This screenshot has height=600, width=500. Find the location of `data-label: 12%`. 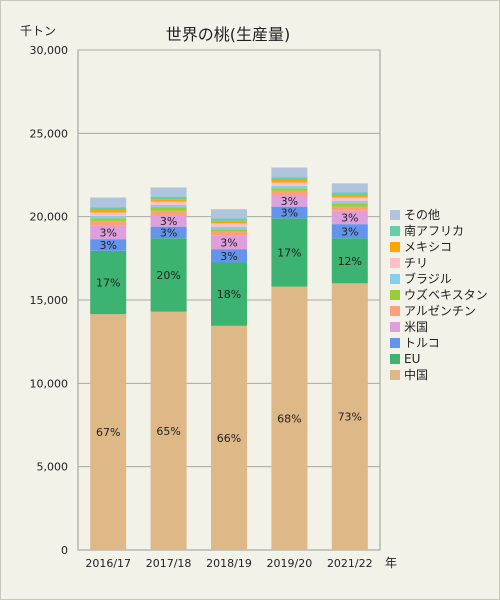

data-label: 12% is located at coordinates (350, 261).